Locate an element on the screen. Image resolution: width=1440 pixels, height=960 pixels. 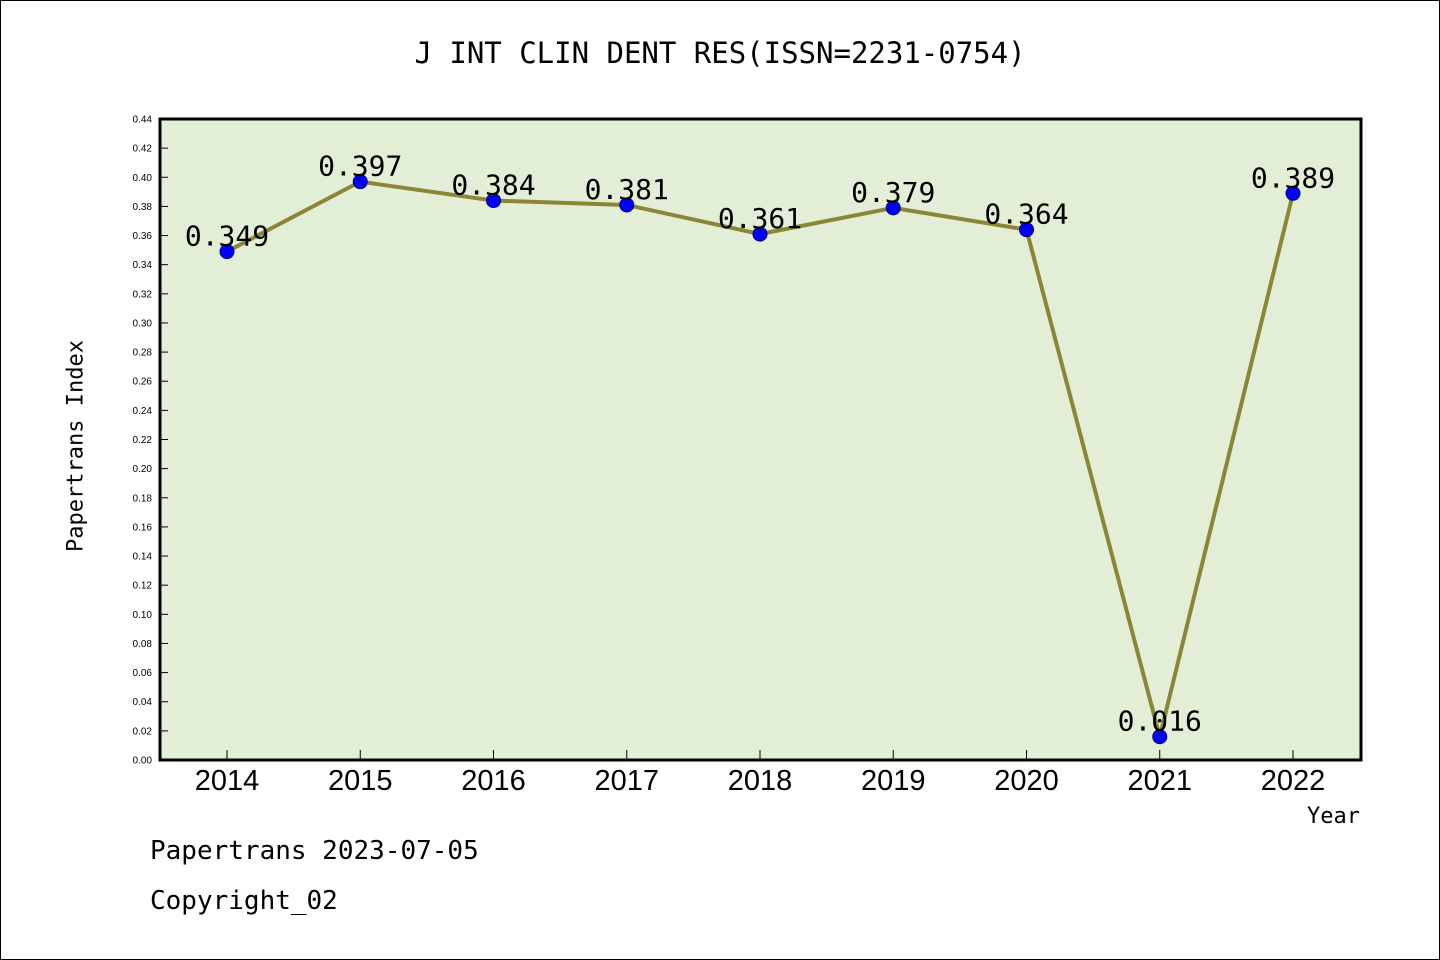
data-label: 0.389 is located at coordinates (1293, 177).